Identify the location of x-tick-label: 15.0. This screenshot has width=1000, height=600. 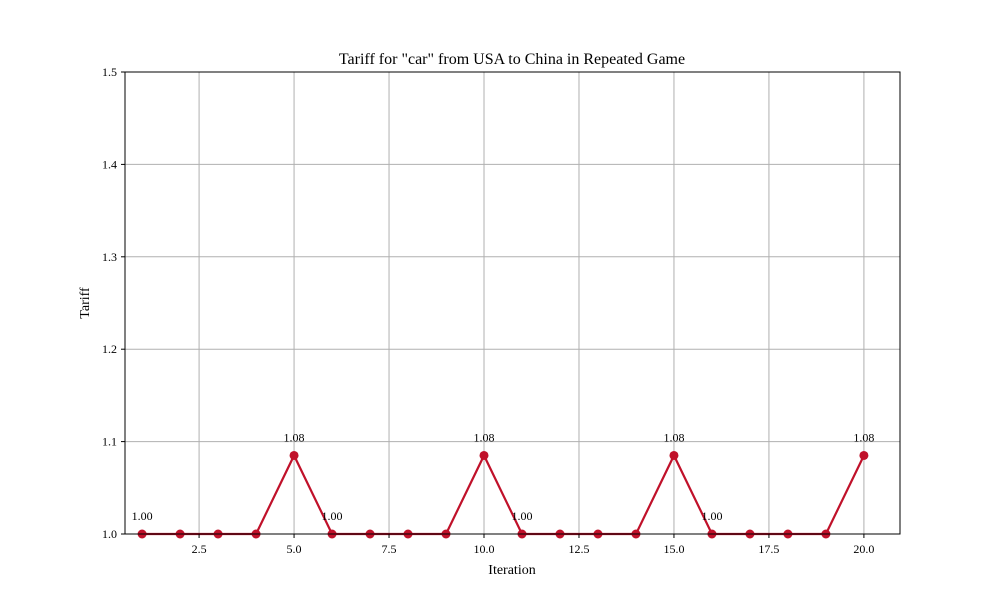
(673, 549).